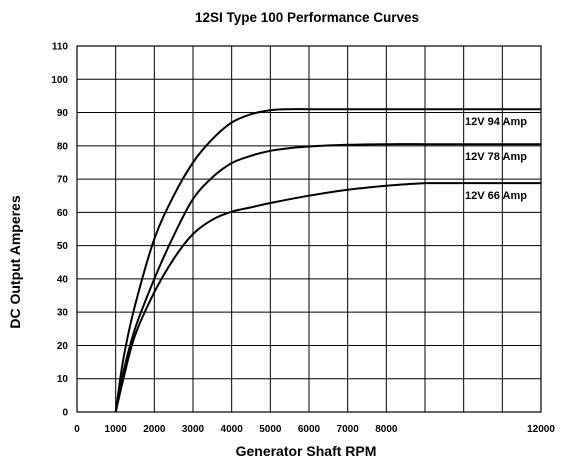 This screenshot has height=465, width=567. Describe the element at coordinates (193, 429) in the screenshot. I see `x-tick-label: 3000` at that location.